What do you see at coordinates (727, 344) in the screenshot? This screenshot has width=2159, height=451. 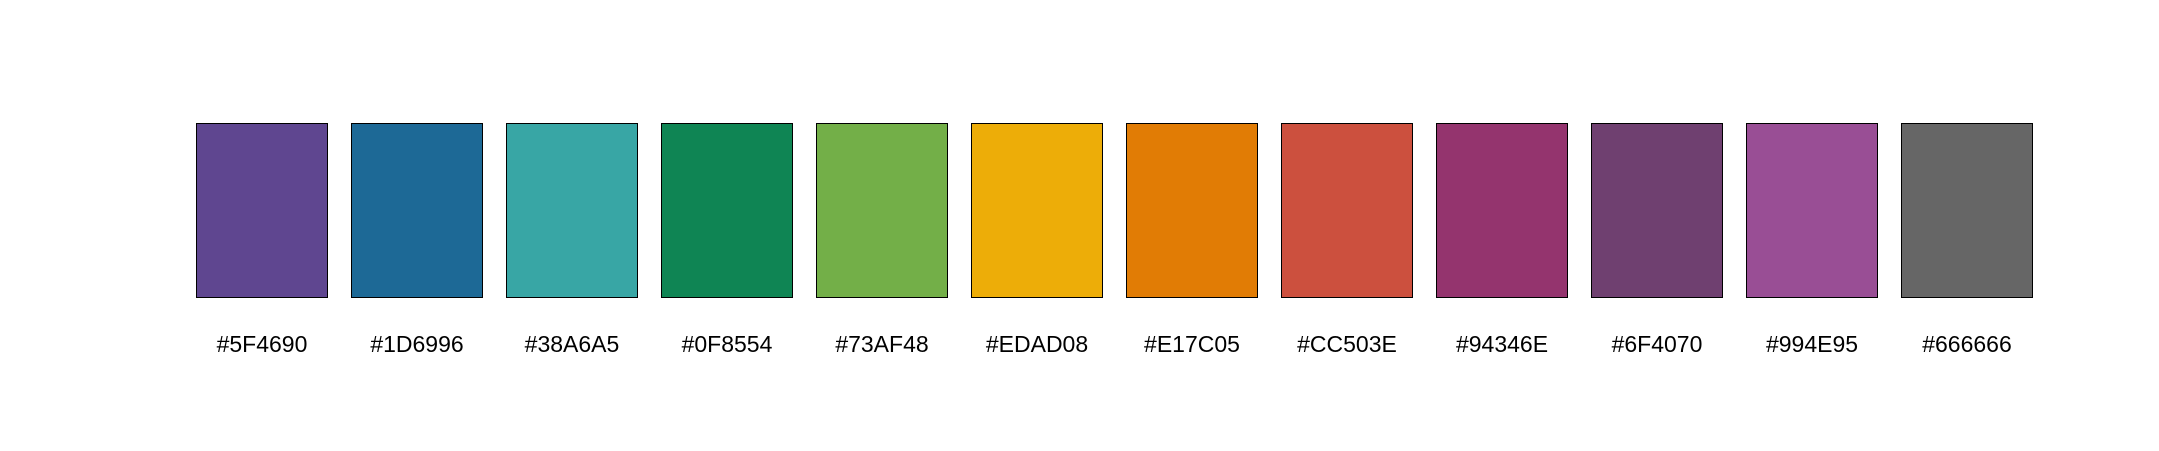 I see `swatch-hex-label: #0F8554` at bounding box center [727, 344].